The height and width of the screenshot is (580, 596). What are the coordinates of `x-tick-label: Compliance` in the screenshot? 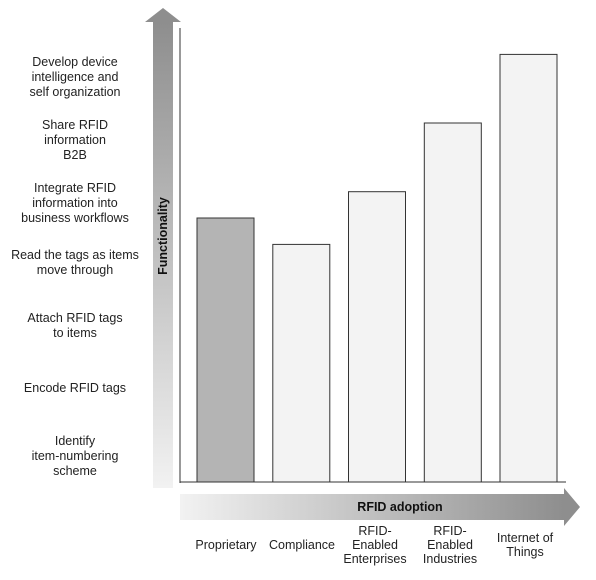 It's located at (301, 545).